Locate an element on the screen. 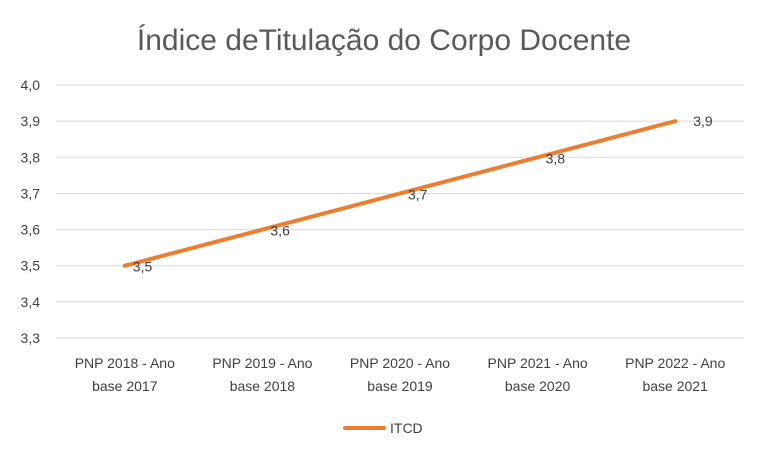  y-tick-label: 3,4 is located at coordinates (31, 302).